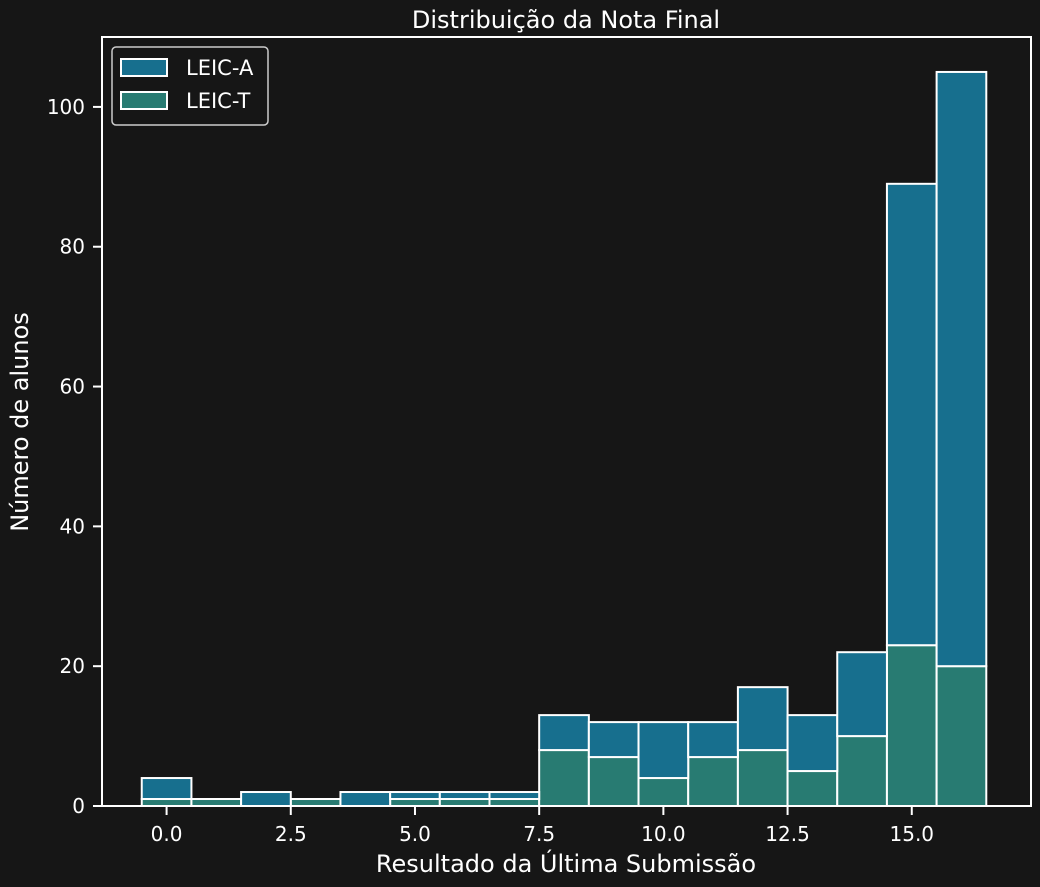  Describe the element at coordinates (167, 834) in the screenshot. I see `x-tick-label: 0.0` at that location.